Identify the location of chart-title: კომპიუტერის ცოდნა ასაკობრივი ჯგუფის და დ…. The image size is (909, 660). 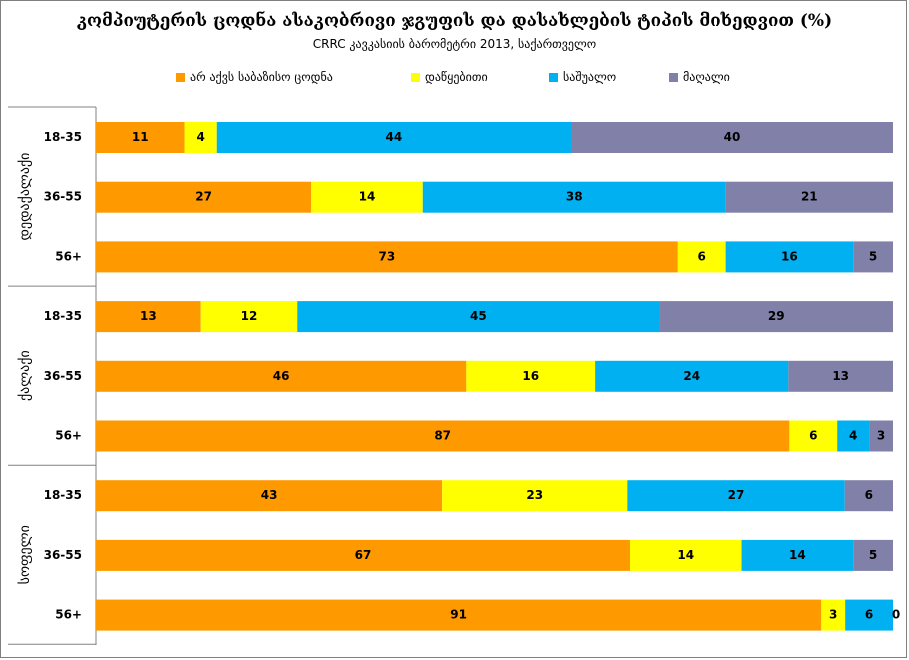
(454, 21).